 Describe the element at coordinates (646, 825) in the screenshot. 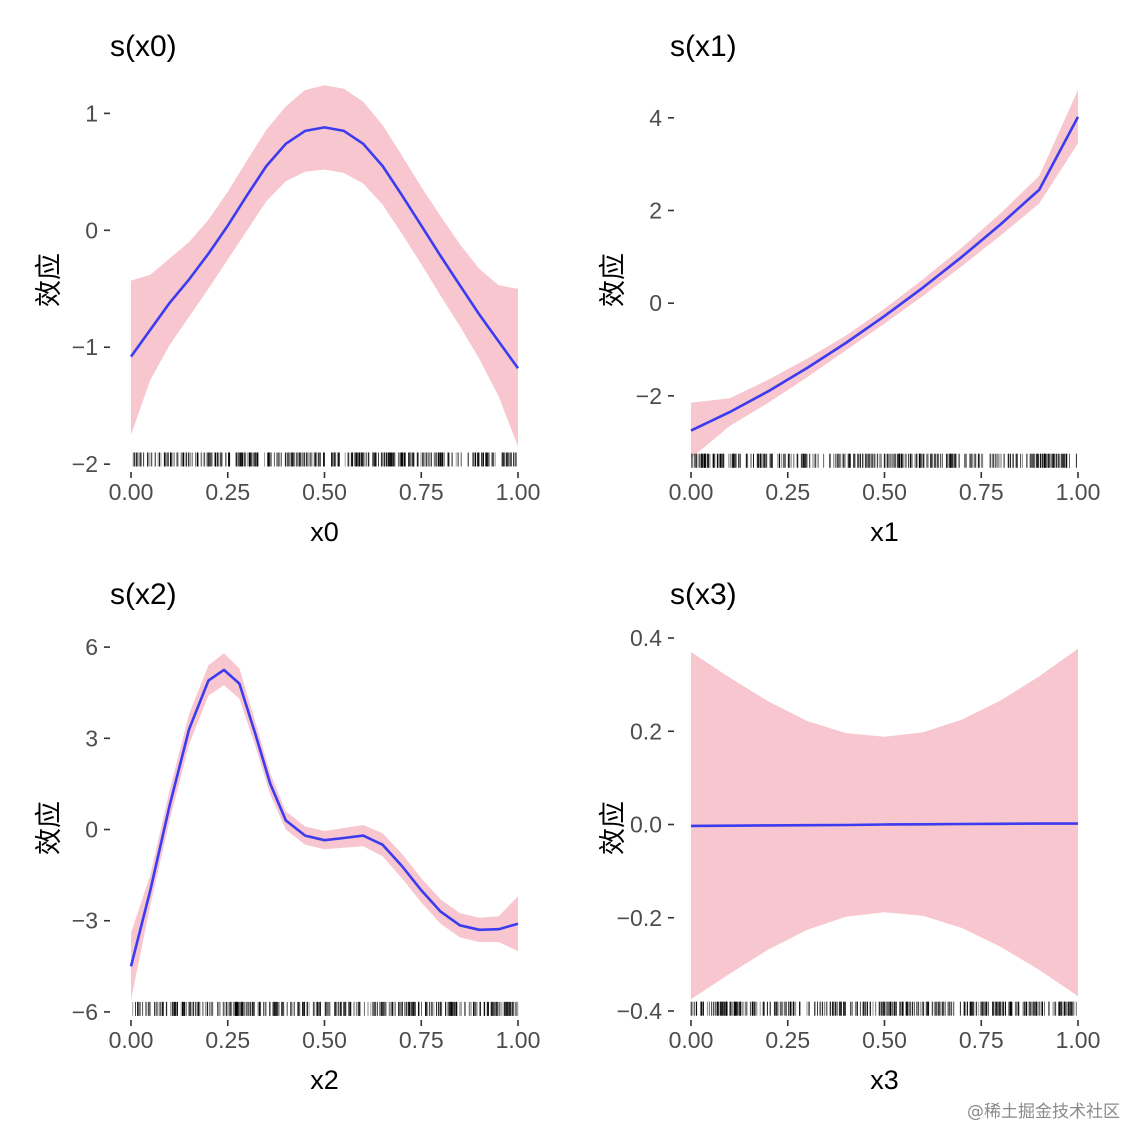

I see `y-tick-label: 0.0` at that location.